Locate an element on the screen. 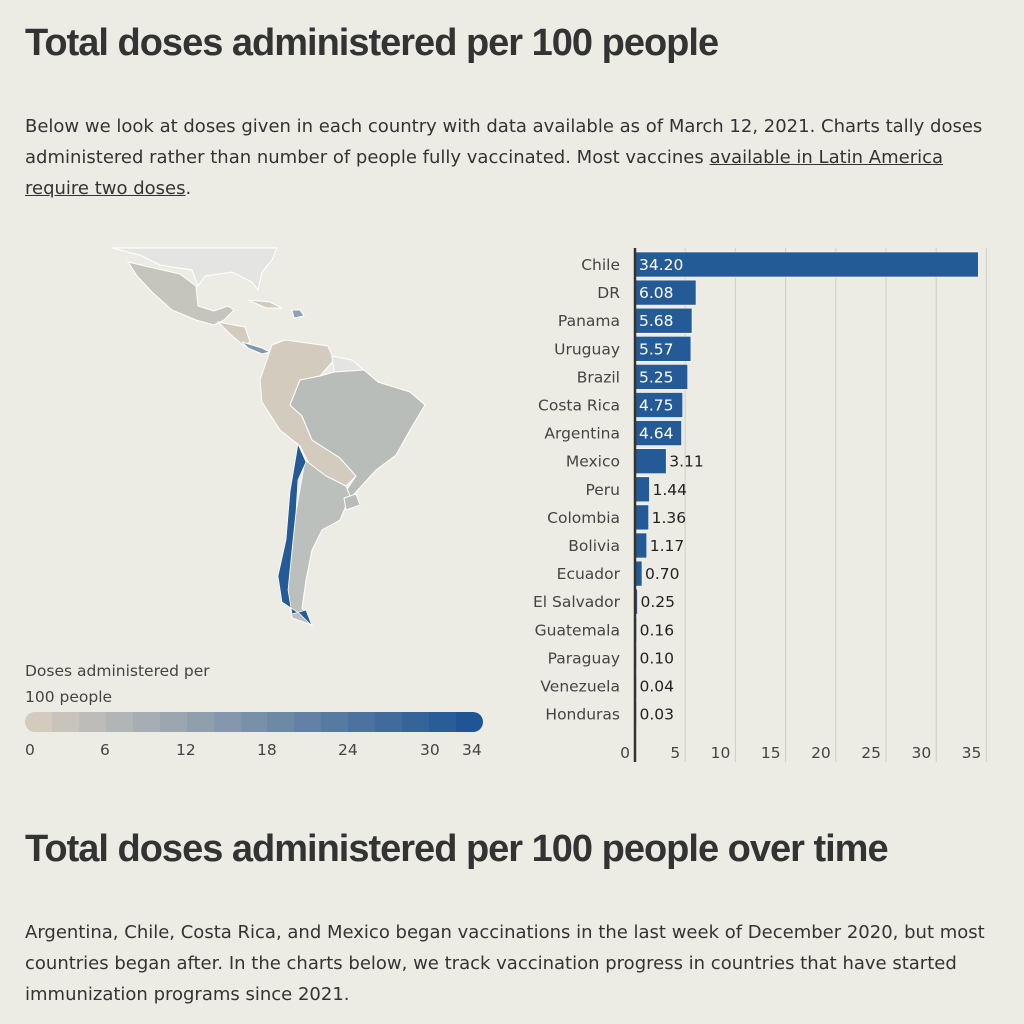 The width and height of the screenshot is (1024, 1024). data-label: 34.20 is located at coordinates (661, 265).